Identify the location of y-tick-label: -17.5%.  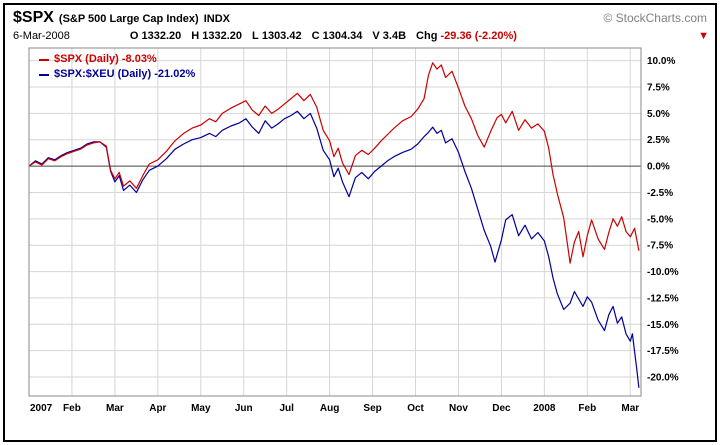
(663, 351).